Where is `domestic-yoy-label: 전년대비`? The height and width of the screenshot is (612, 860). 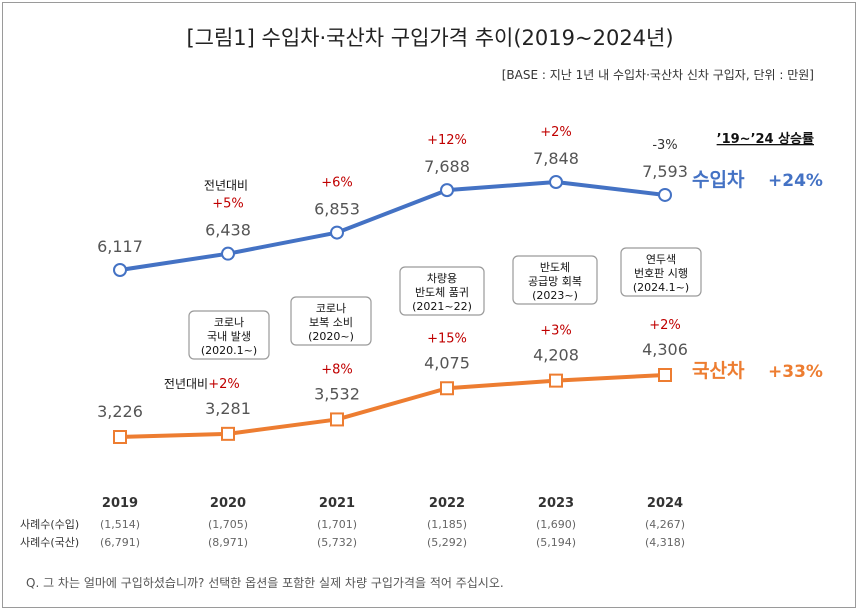 domestic-yoy-label: 전년대비 is located at coordinates (186, 384).